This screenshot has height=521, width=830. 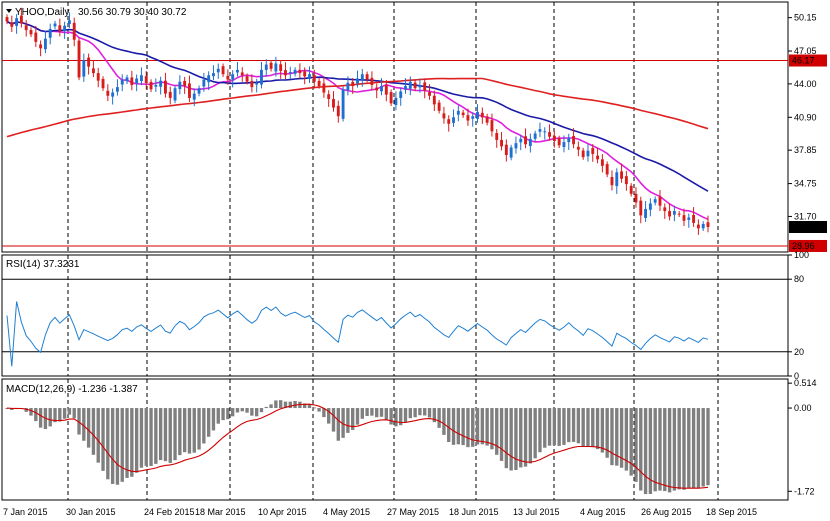 I want to click on level-tag: 46.17, so click(x=803, y=61).